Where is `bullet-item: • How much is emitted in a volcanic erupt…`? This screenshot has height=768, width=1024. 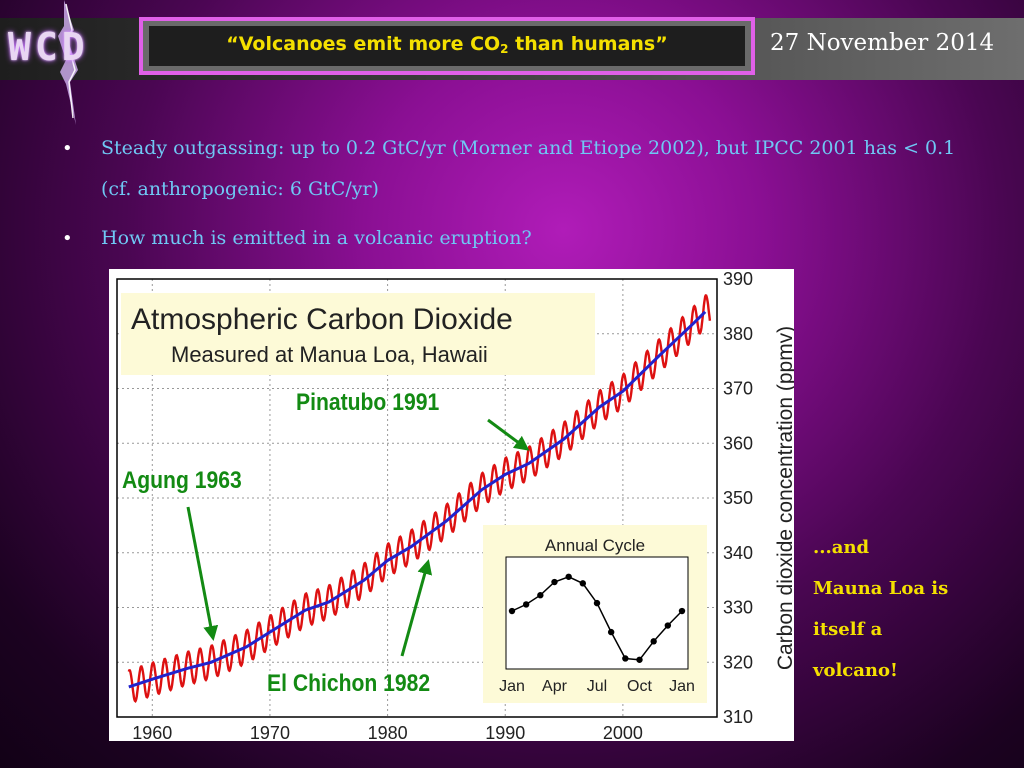 bullet-item: • How much is emitted in a volcanic erupt… is located at coordinates (522, 238).